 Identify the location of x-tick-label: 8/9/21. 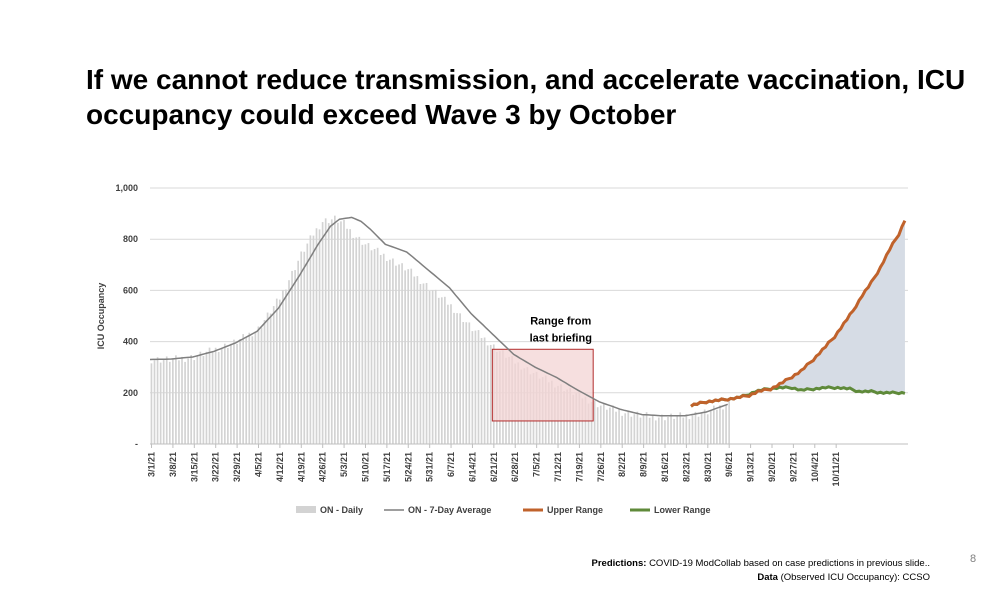
(644, 464).